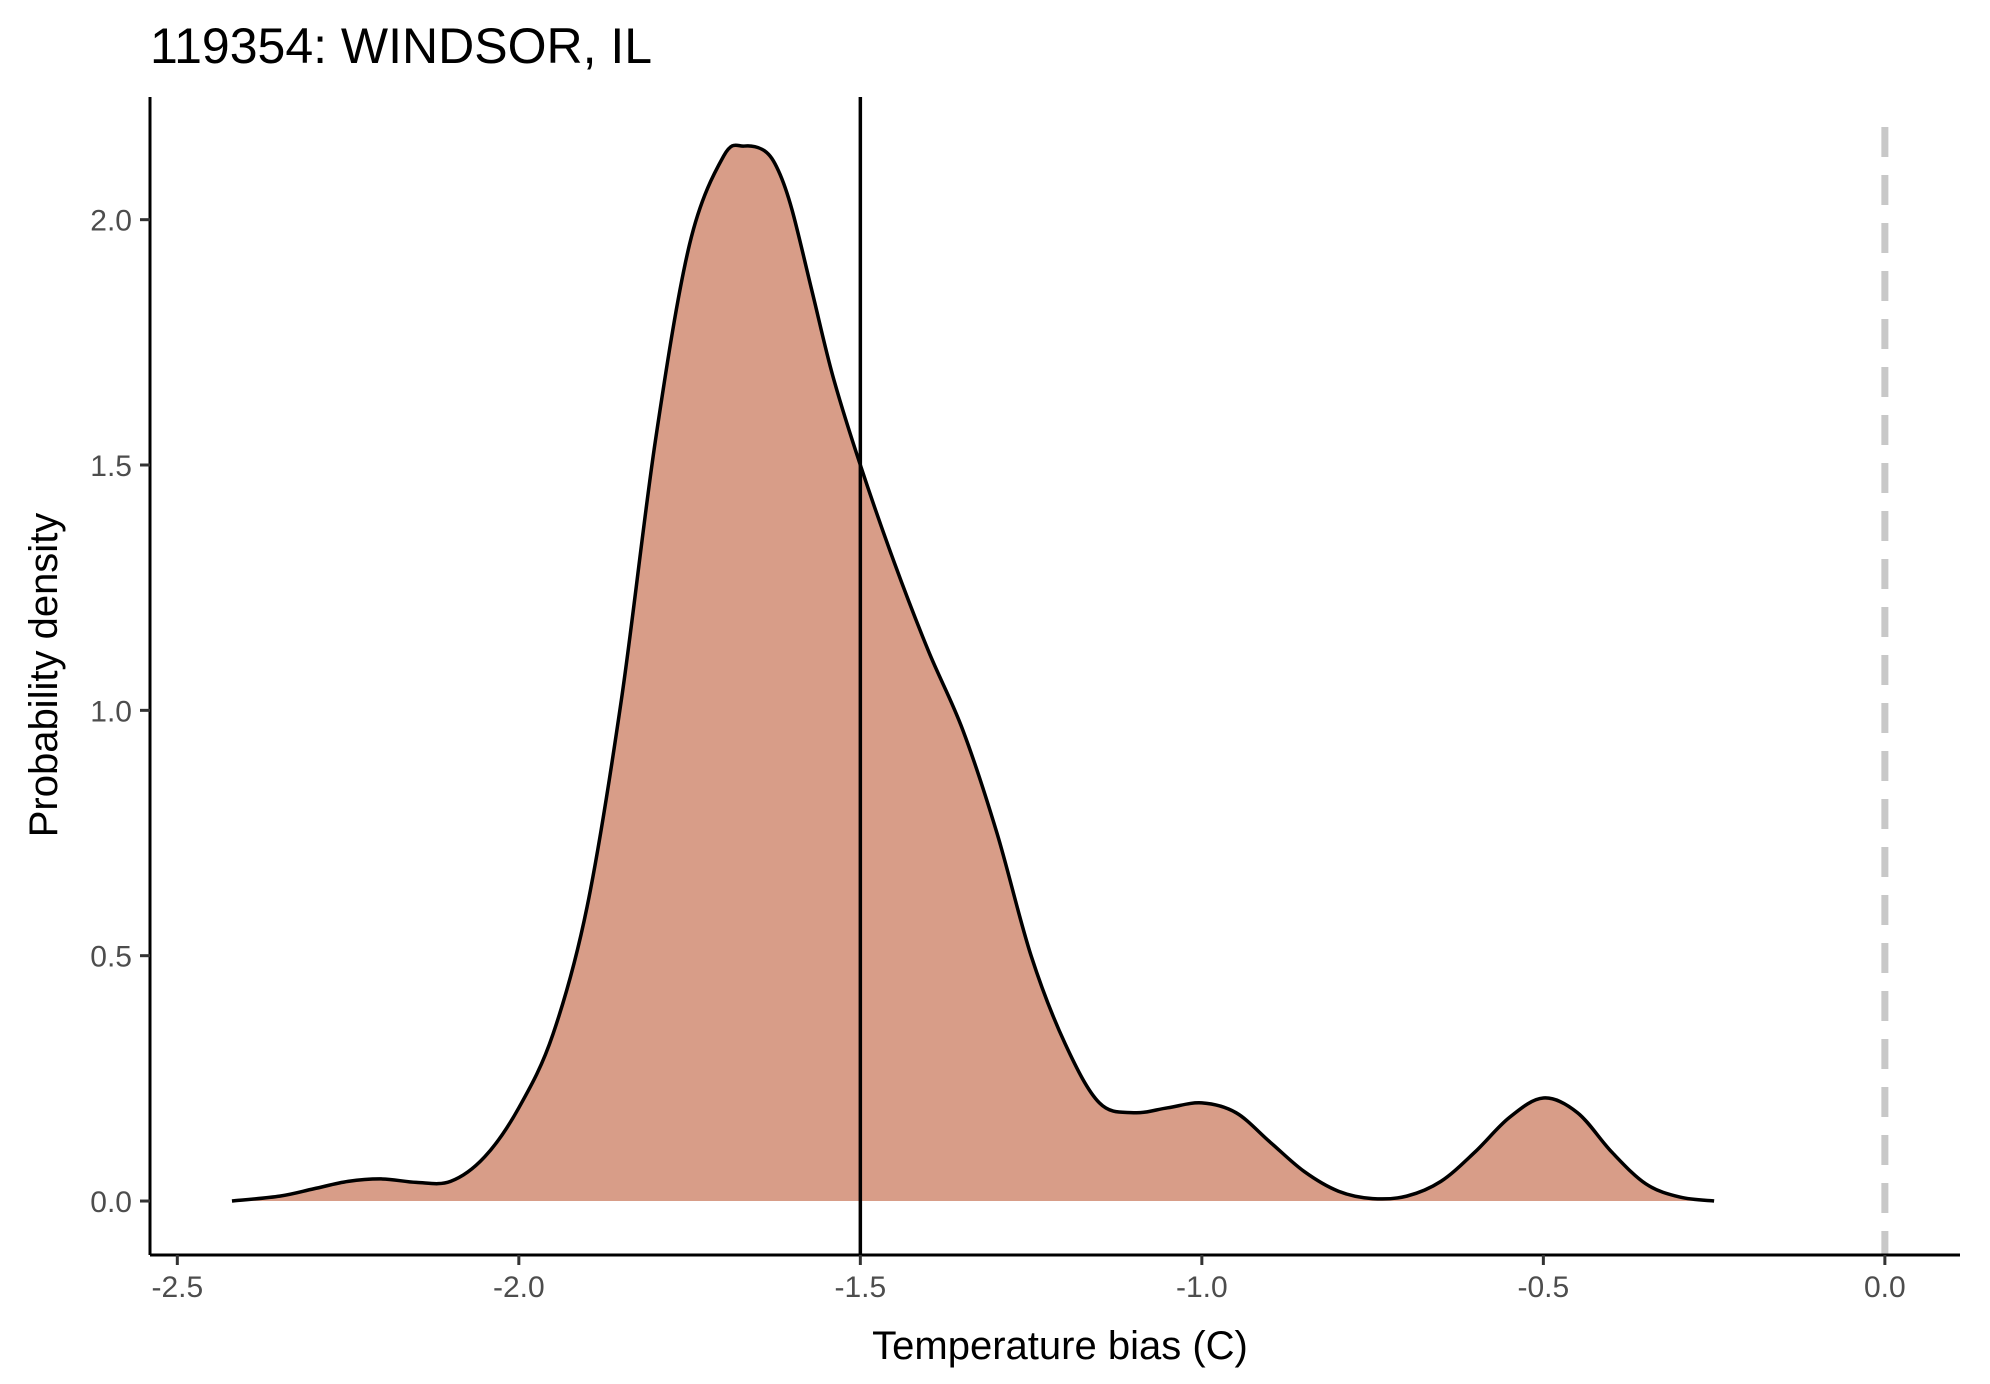 The width and height of the screenshot is (1990, 1384). I want to click on x-tick-label: -0.5, so click(1544, 1287).